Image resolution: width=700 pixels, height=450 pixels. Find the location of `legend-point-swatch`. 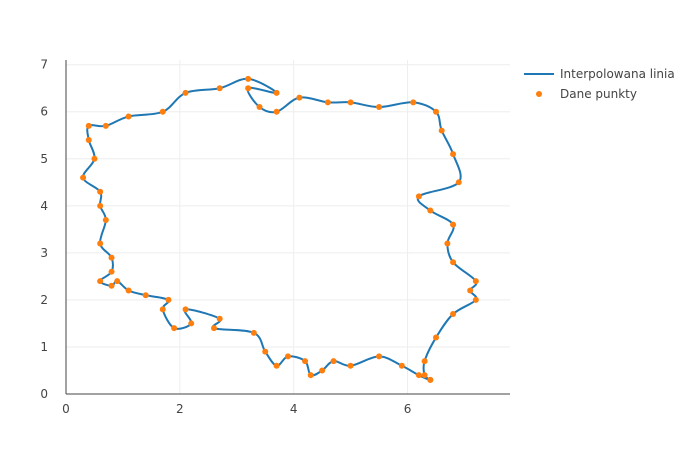

legend-point-swatch is located at coordinates (539, 94).